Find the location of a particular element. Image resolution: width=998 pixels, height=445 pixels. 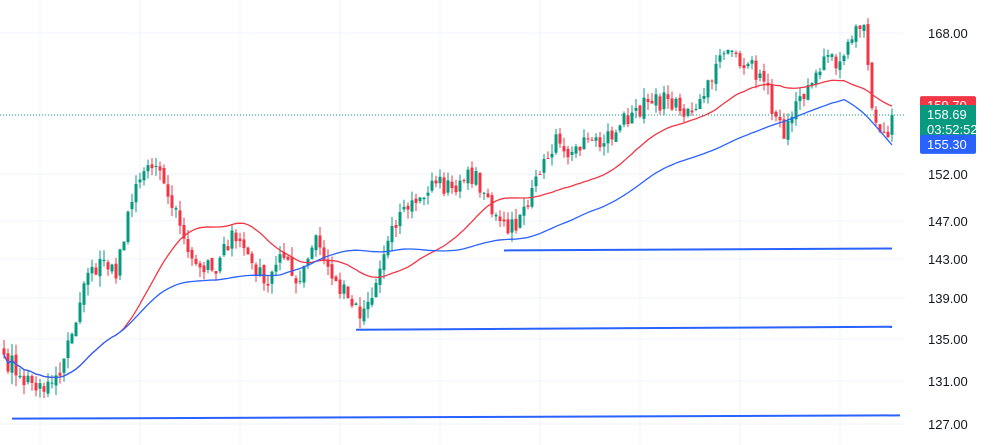

y-tick-label: 168.00 is located at coordinates (948, 33).